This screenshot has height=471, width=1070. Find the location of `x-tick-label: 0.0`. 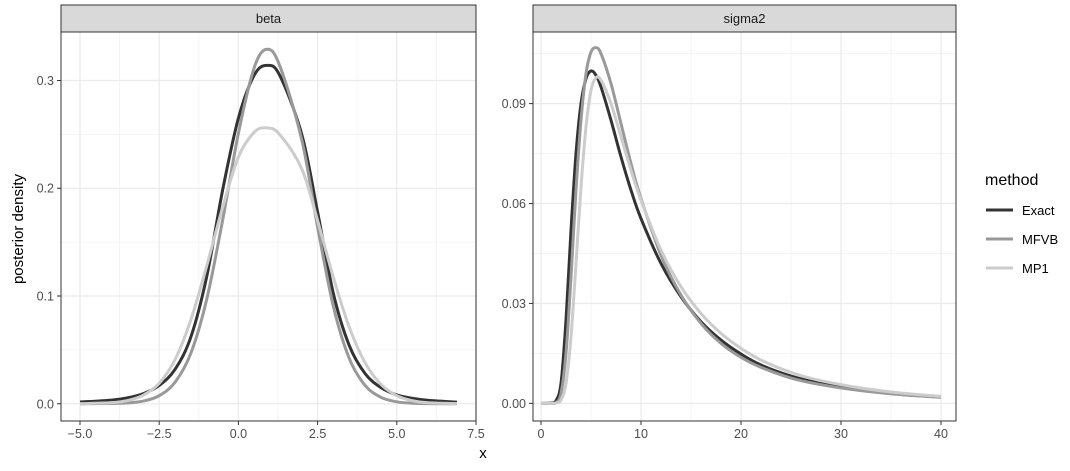

x-tick-label: 0.0 is located at coordinates (238, 434).